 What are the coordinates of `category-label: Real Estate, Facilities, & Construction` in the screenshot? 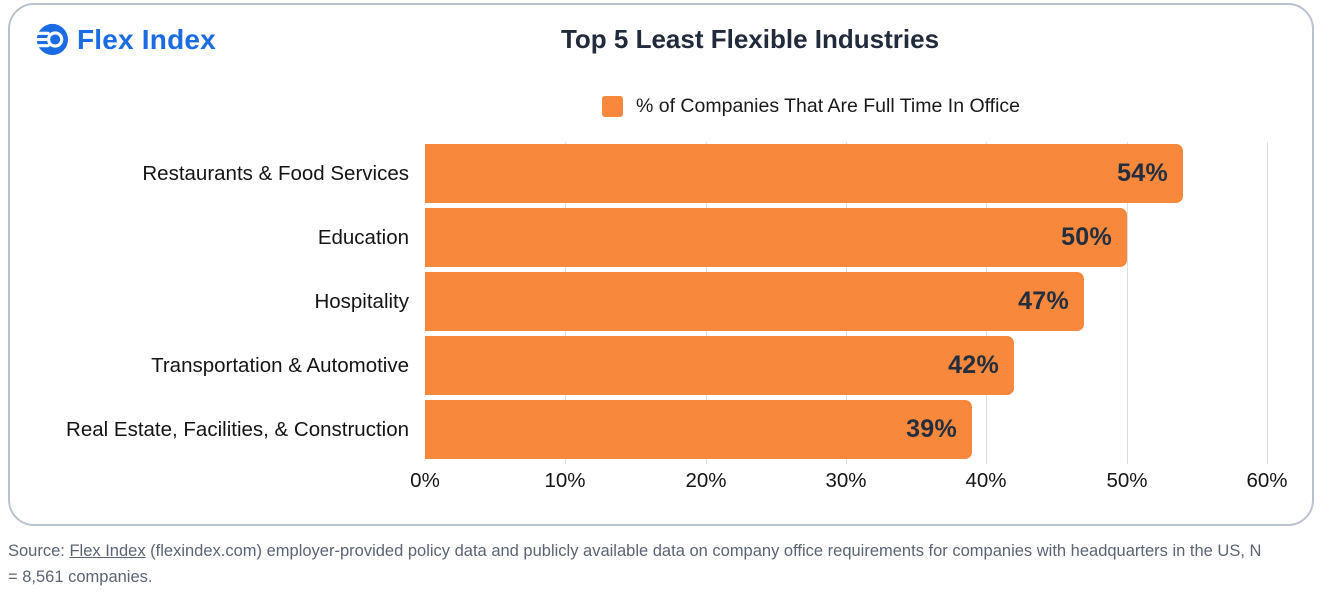 It's located at (237, 429).